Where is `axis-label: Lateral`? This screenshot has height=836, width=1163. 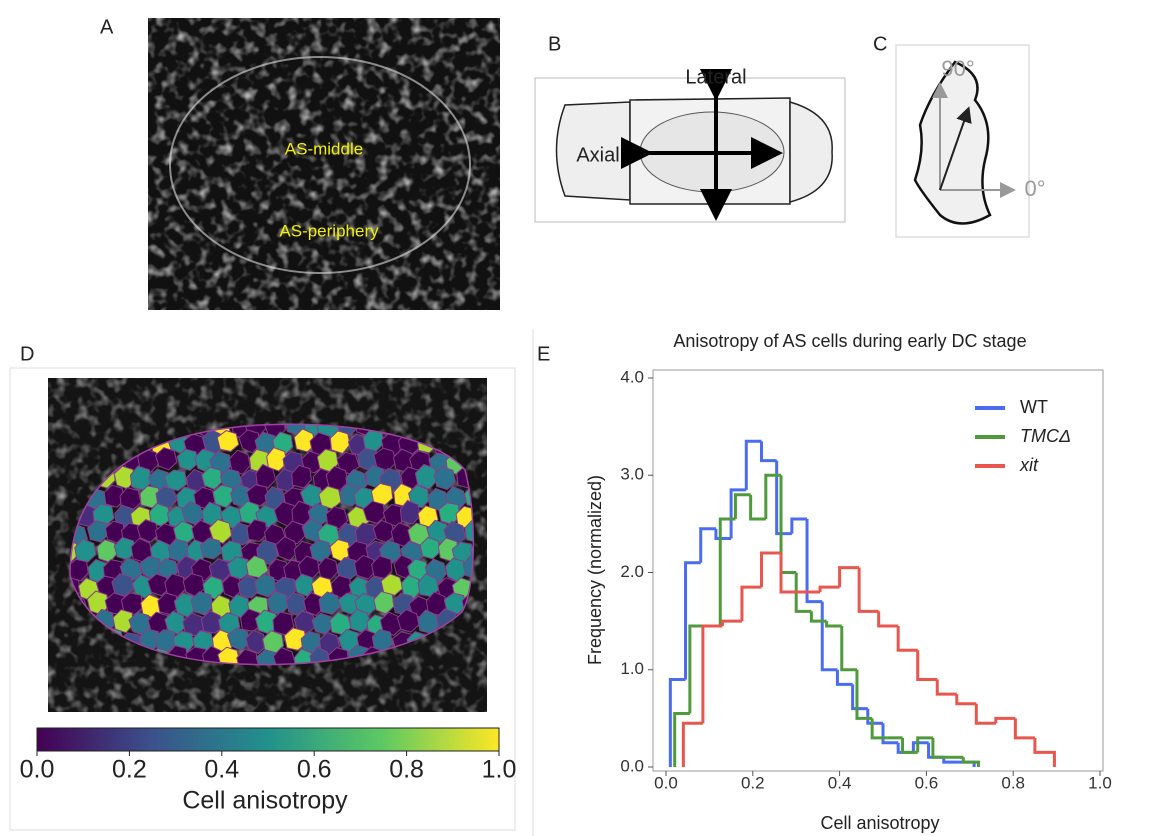 axis-label: Lateral is located at coordinates (715, 77).